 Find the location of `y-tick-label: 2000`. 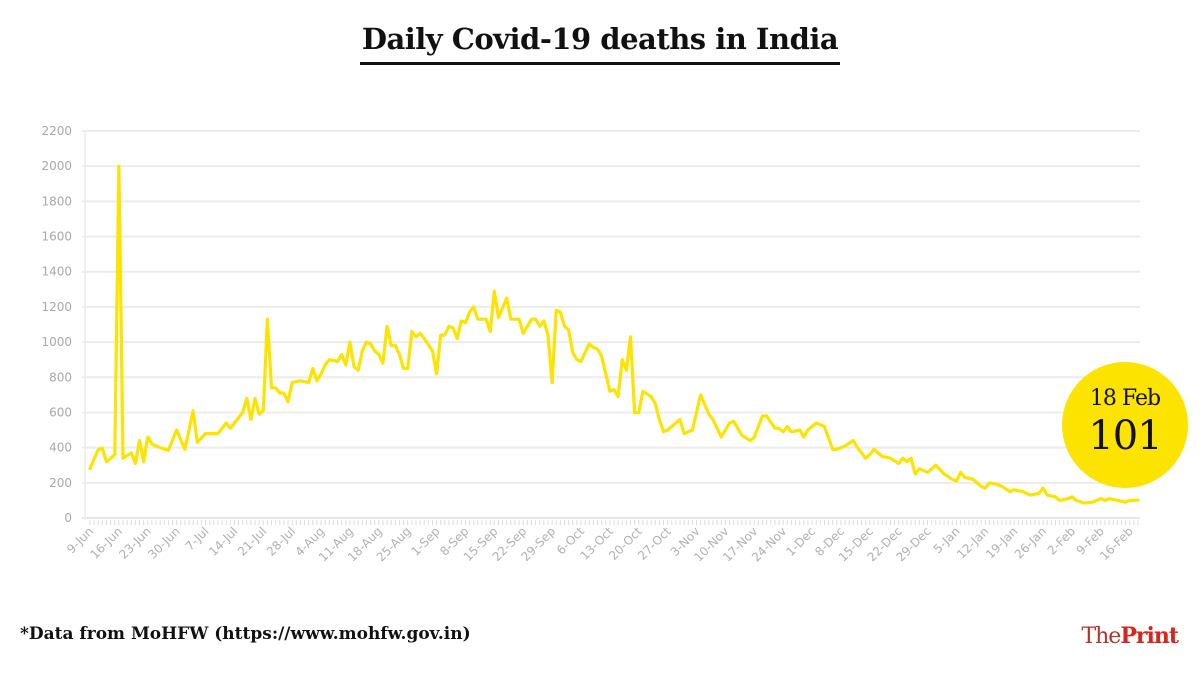

y-tick-label: 2000 is located at coordinates (56, 166).